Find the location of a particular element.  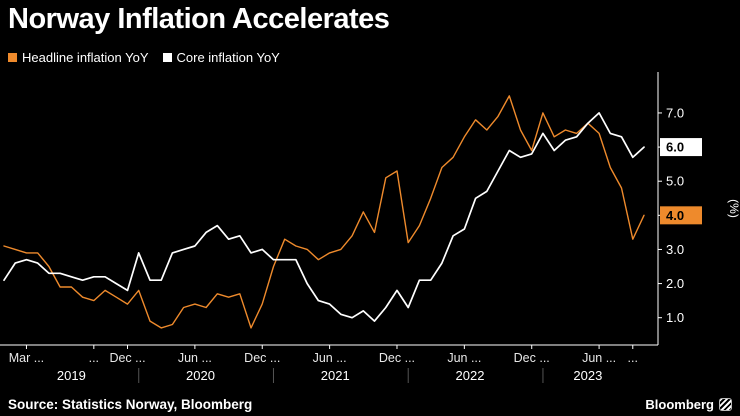

value-badge-label: 4.0 is located at coordinates (675, 215).